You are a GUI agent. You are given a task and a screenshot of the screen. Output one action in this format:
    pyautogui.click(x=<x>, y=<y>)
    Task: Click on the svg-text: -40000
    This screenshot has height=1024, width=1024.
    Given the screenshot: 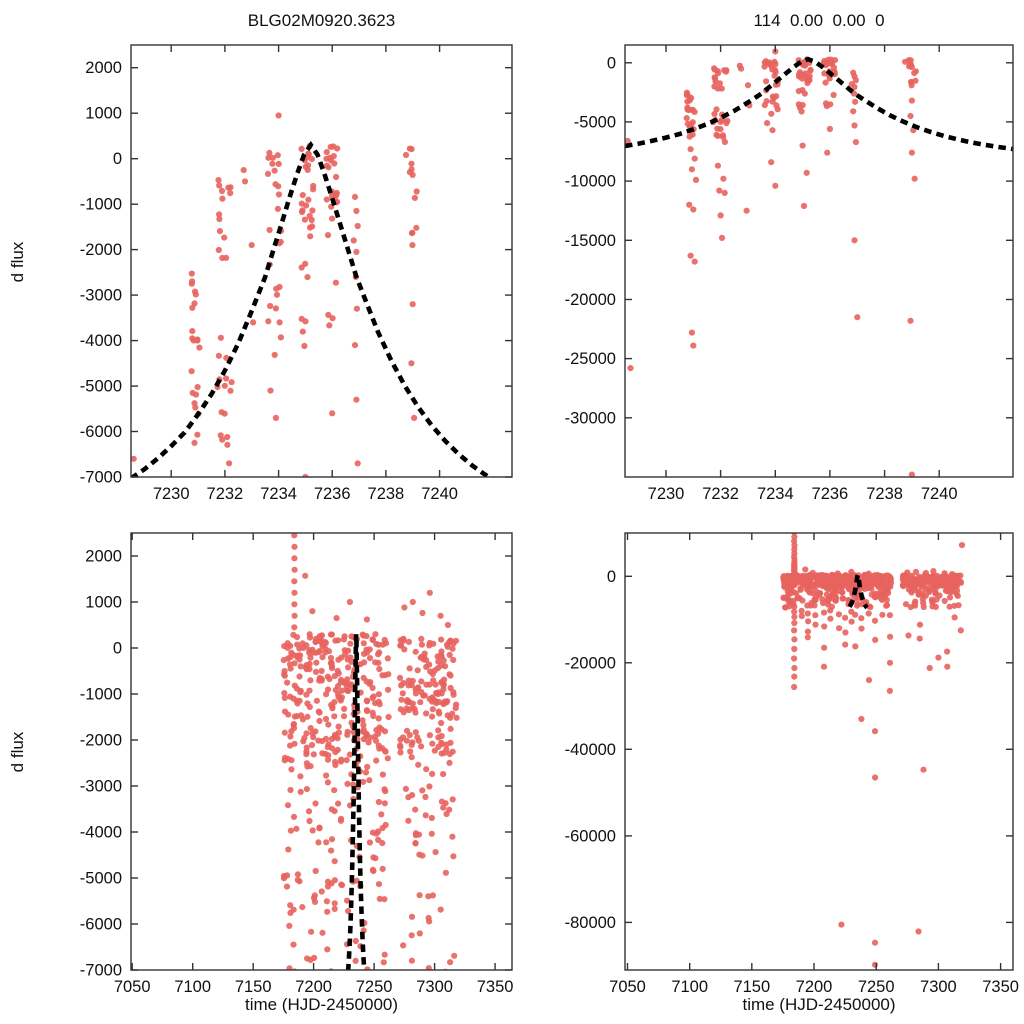 What is the action you would take?
    pyautogui.click(x=590, y=750)
    